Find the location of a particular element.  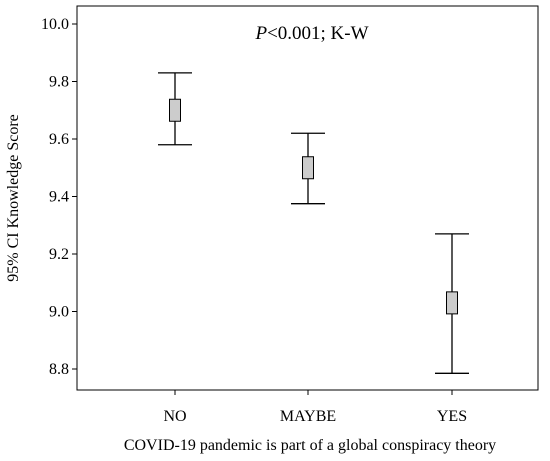

x-tick-label: MAYBE is located at coordinates (308, 416).